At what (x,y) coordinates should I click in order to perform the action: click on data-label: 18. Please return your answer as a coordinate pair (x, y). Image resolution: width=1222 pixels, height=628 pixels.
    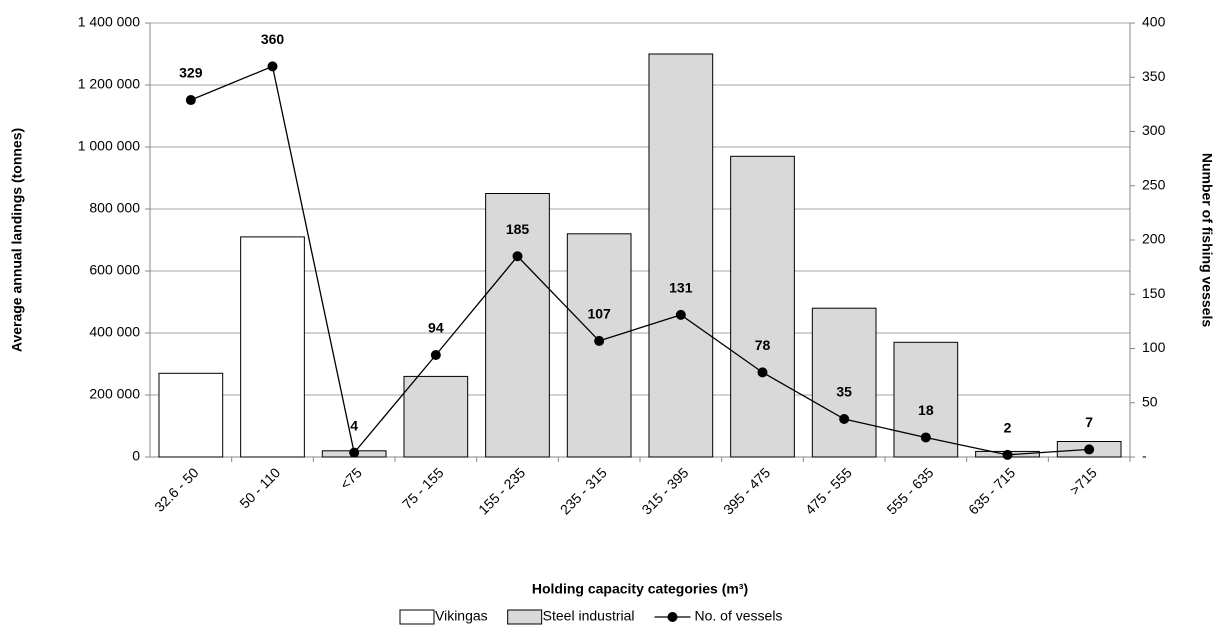
    Looking at the image, I should click on (926, 410).